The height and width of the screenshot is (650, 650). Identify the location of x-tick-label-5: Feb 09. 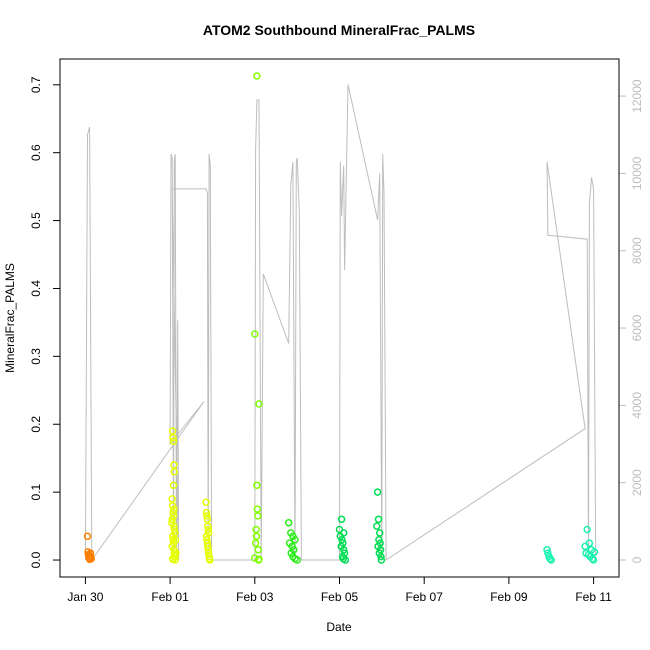
(509, 597).